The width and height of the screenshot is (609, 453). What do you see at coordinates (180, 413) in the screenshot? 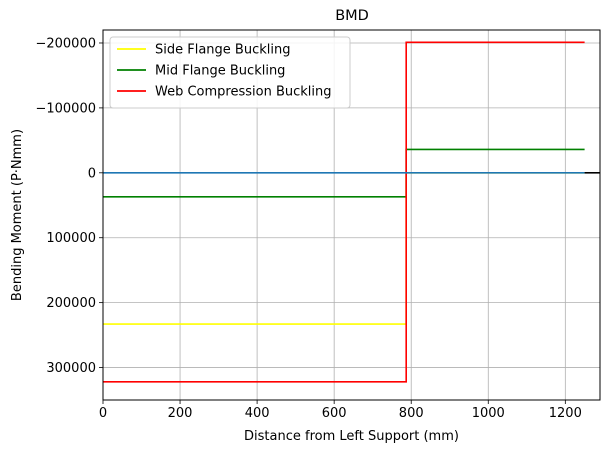
I see `x-tick-label: 200` at bounding box center [180, 413].